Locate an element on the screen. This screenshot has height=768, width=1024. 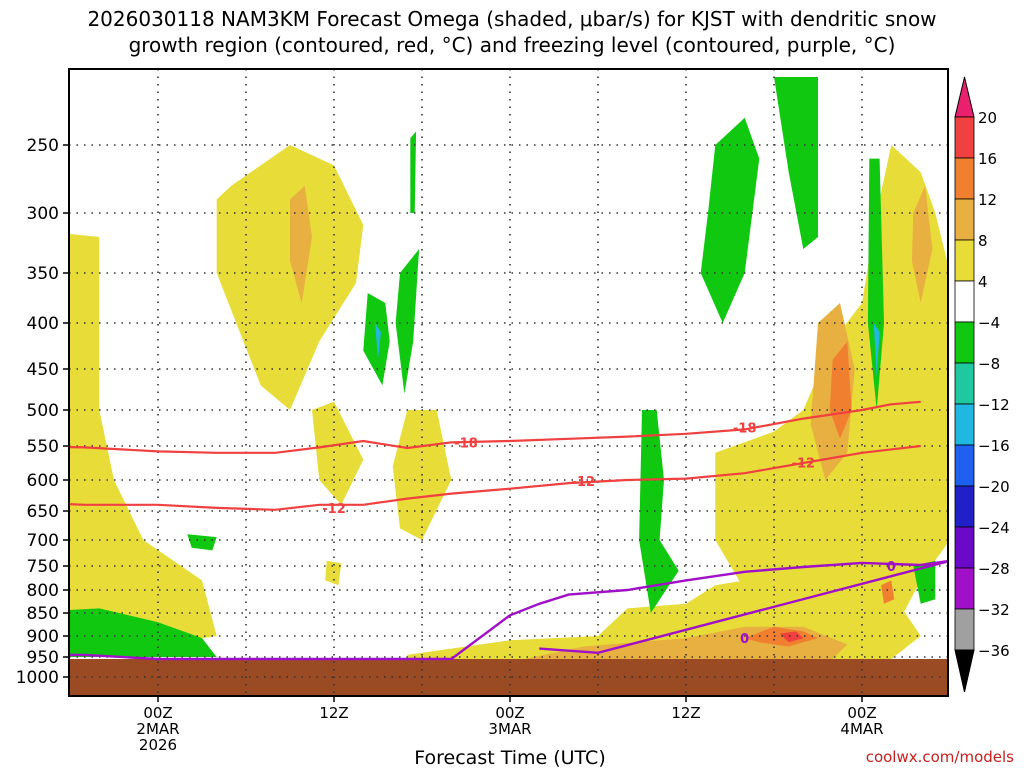
colorbar-label-5: −4 is located at coordinates (989, 323).